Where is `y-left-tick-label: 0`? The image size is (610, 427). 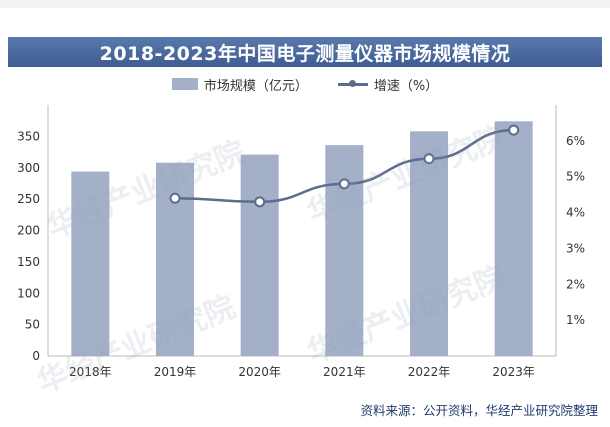 y-left-tick-label: 0 is located at coordinates (36, 356).